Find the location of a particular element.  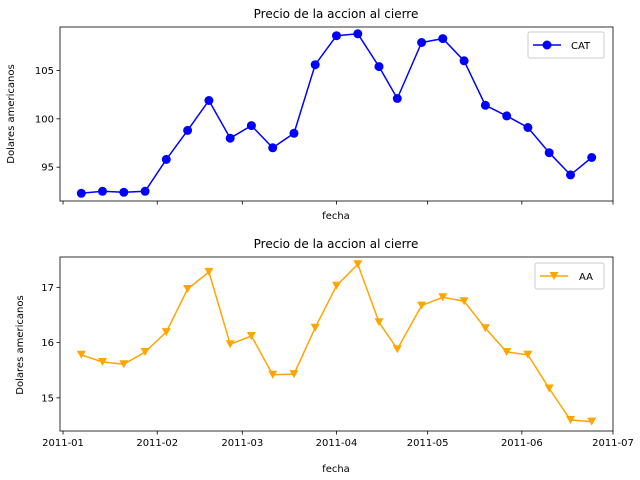

y-tick-label: 15 is located at coordinates (47, 398).